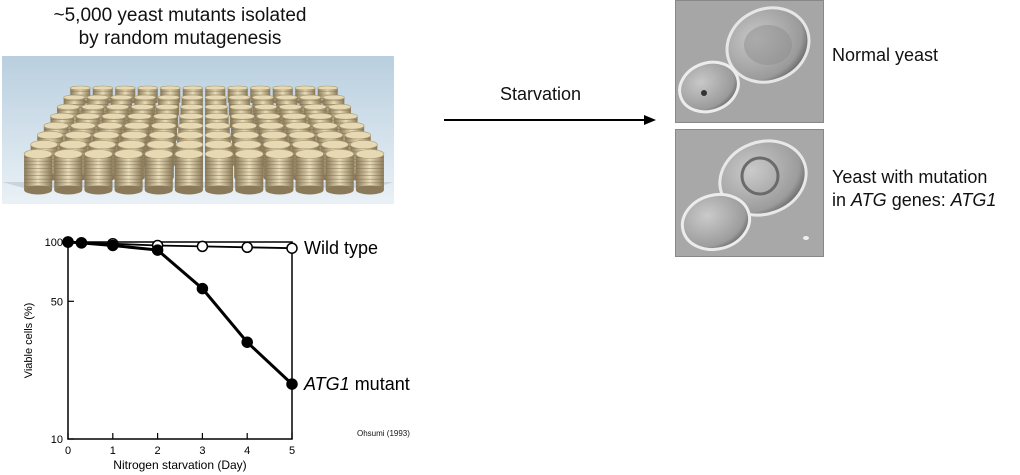  Describe the element at coordinates (180, 38) in the screenshot. I see `title-line-2: by random mutagenesis` at that location.